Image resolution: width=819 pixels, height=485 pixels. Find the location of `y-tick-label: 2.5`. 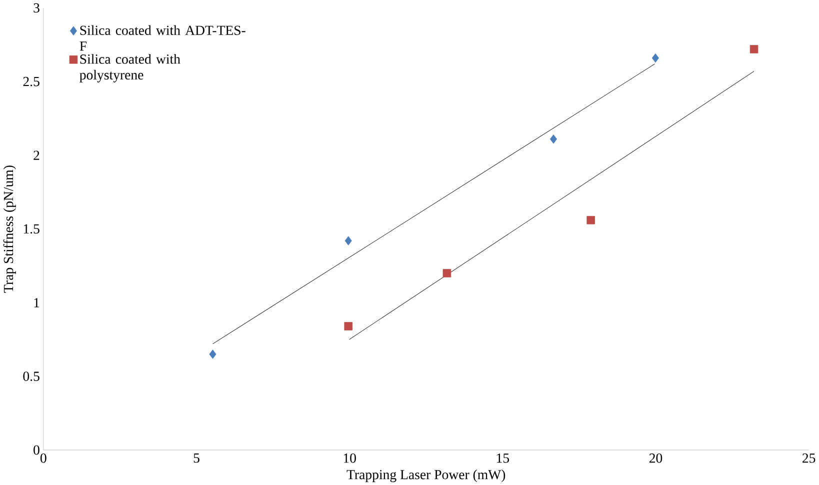

y-tick-label: 2.5 is located at coordinates (31, 81).